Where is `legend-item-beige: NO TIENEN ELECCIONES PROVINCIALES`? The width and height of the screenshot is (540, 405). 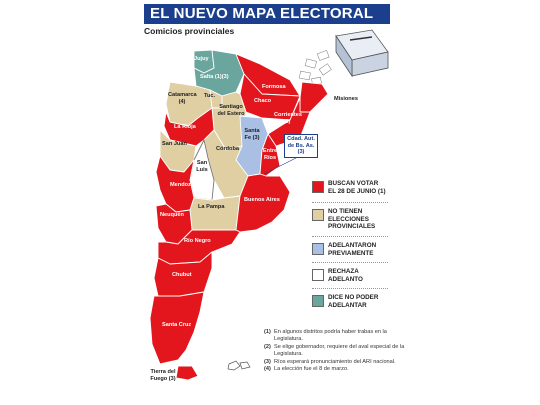
legend-item-beige: NO TIENEN ELECCIONES PROVINCIALES is located at coordinates (349, 219).